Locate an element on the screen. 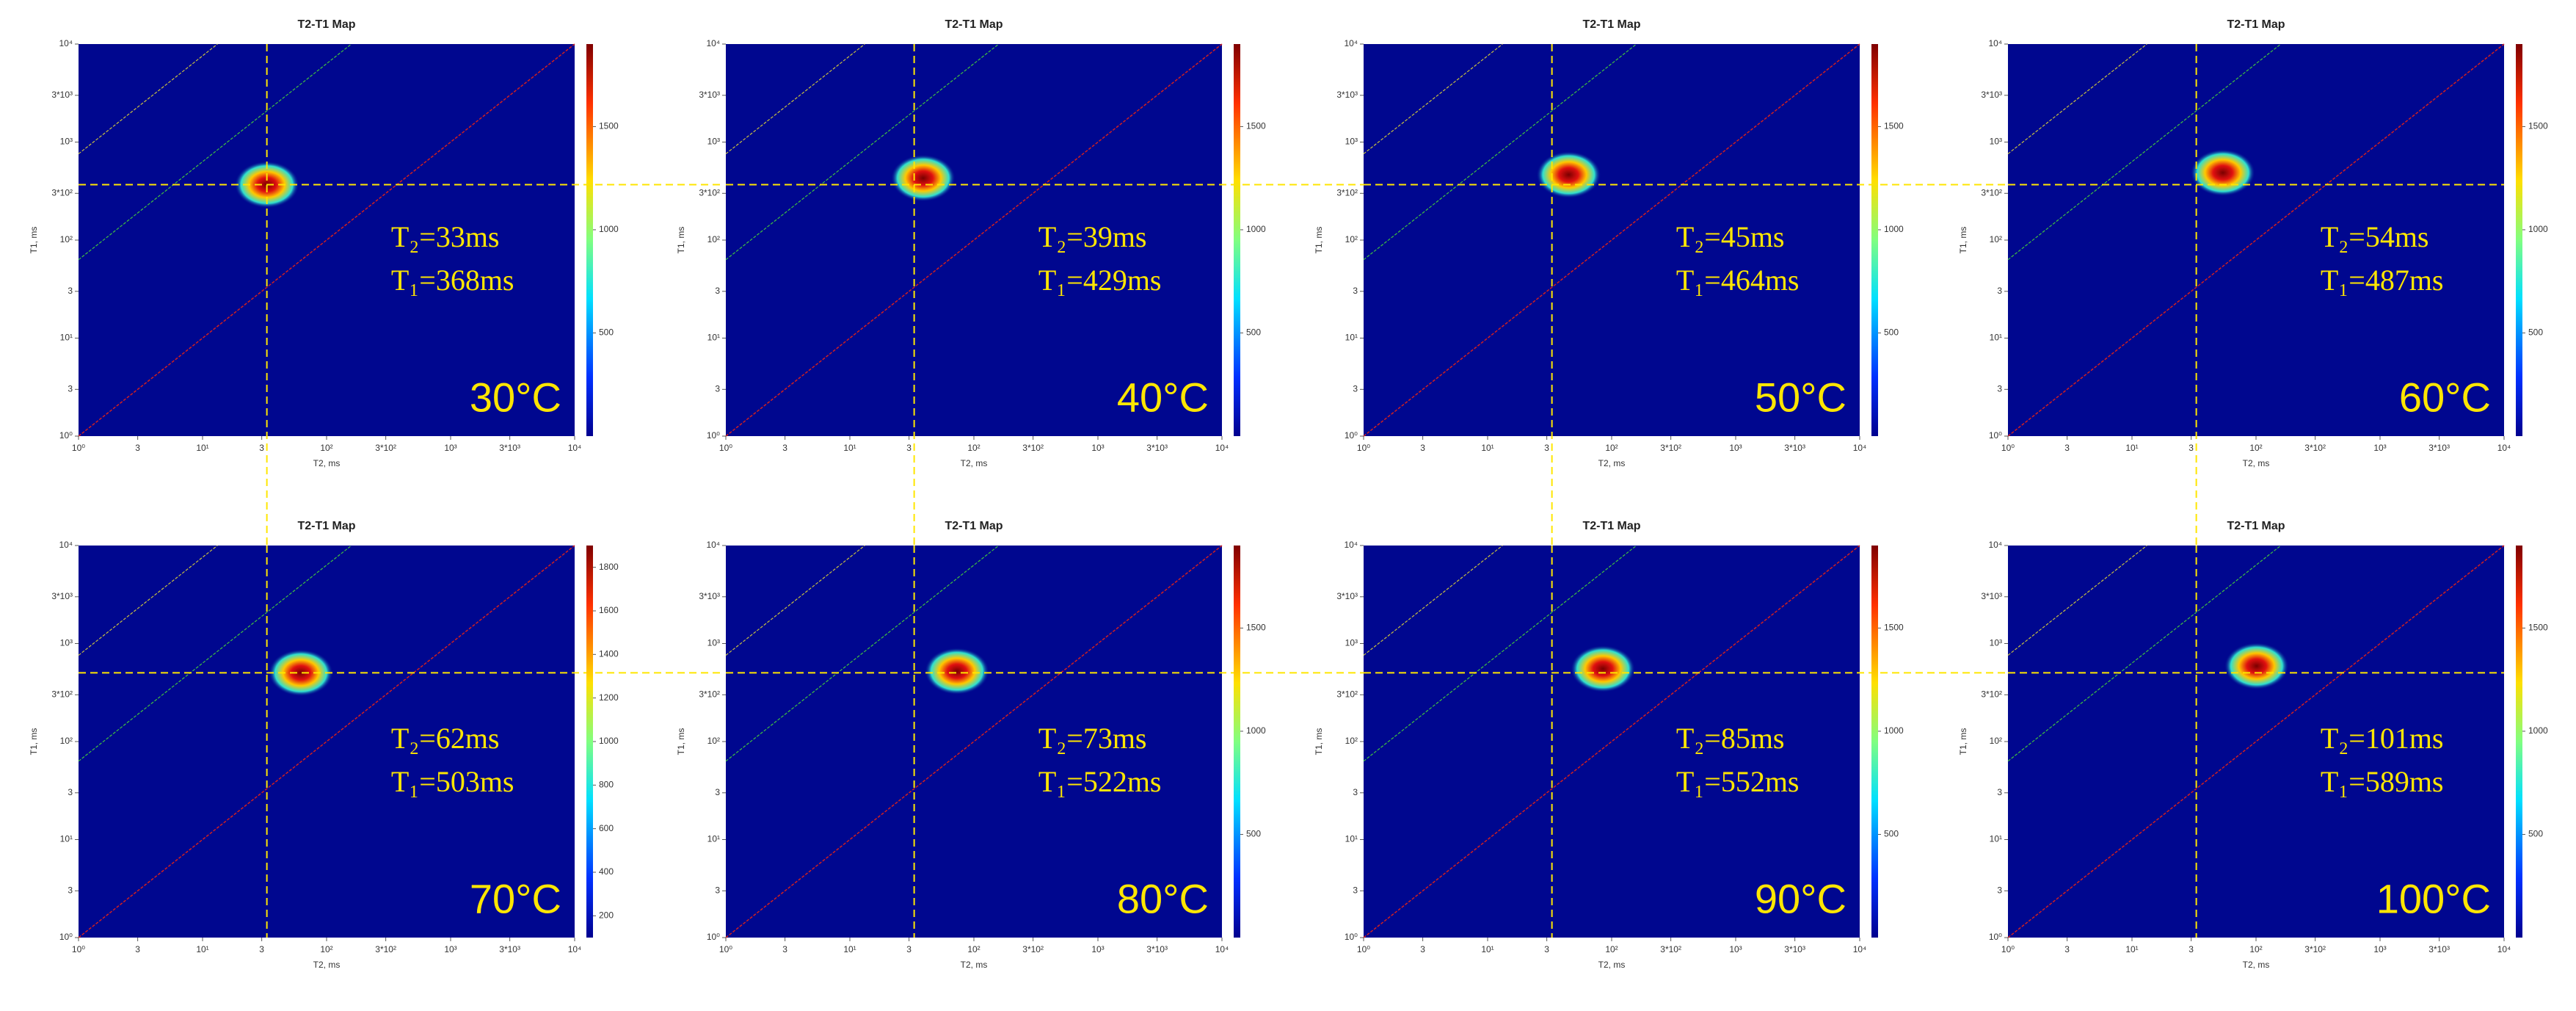 The height and width of the screenshot is (1011, 2576). x-axis-label: T2, ms is located at coordinates (327, 965).